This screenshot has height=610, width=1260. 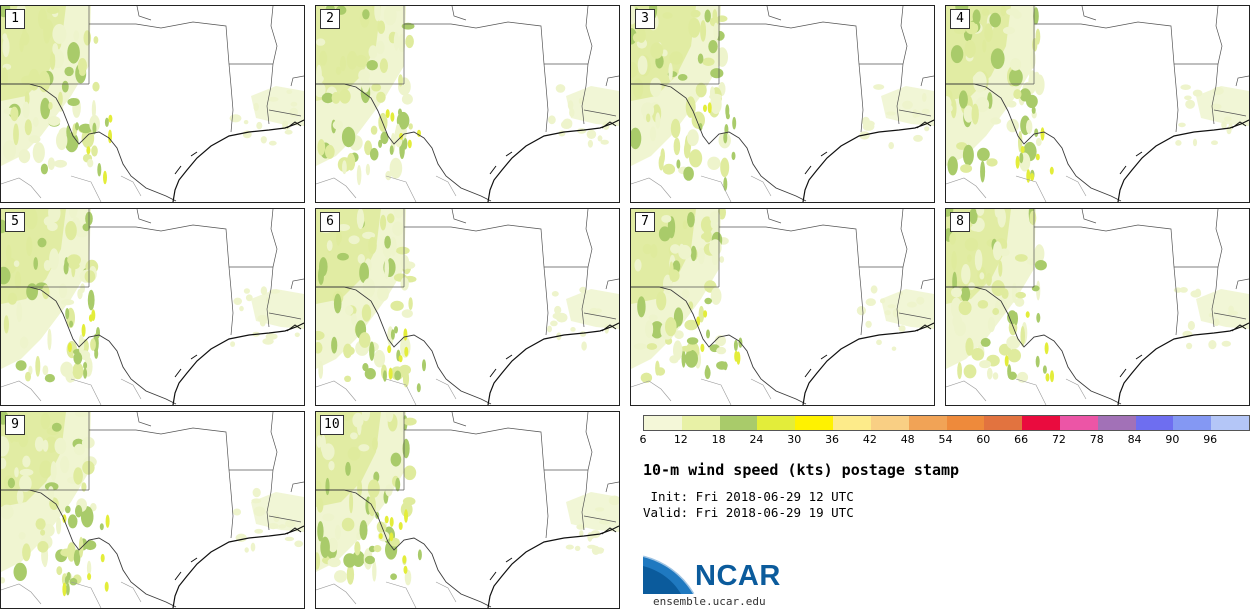 I want to click on colorbar-ticks: 6 12 18 24 30 36 42 48 54 60 66 72 78 84 90 96, so click(x=943, y=440).